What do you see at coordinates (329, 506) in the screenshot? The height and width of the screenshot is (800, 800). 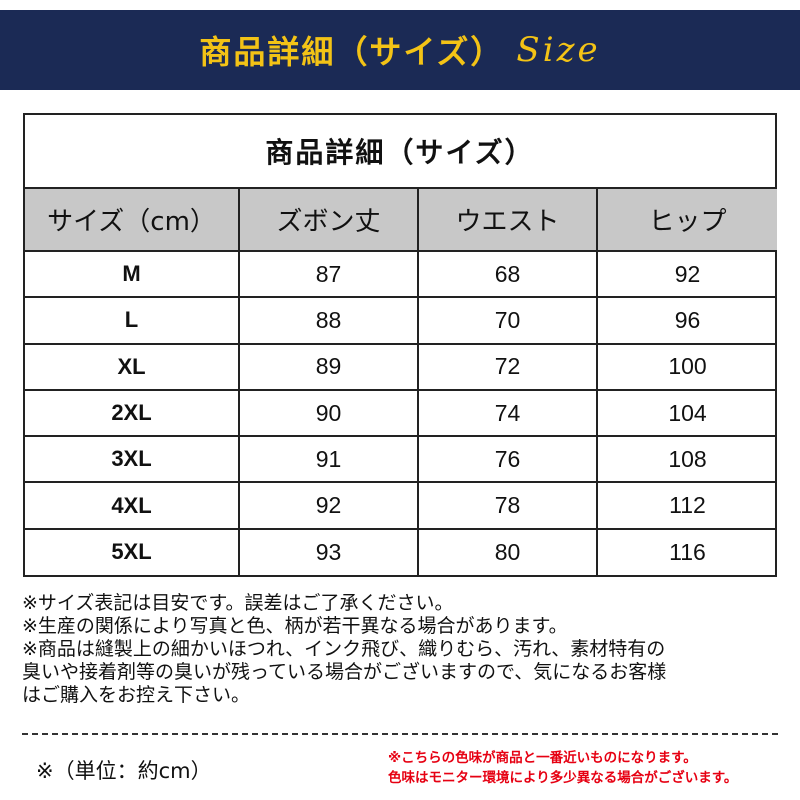 I see `length-cell: 92` at bounding box center [329, 506].